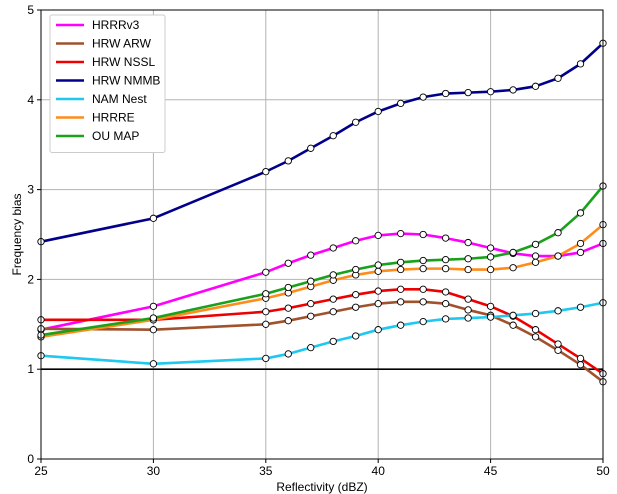 The image size is (617, 494). What do you see at coordinates (266, 471) in the screenshot?
I see `x-tick-label-35: 35` at bounding box center [266, 471].